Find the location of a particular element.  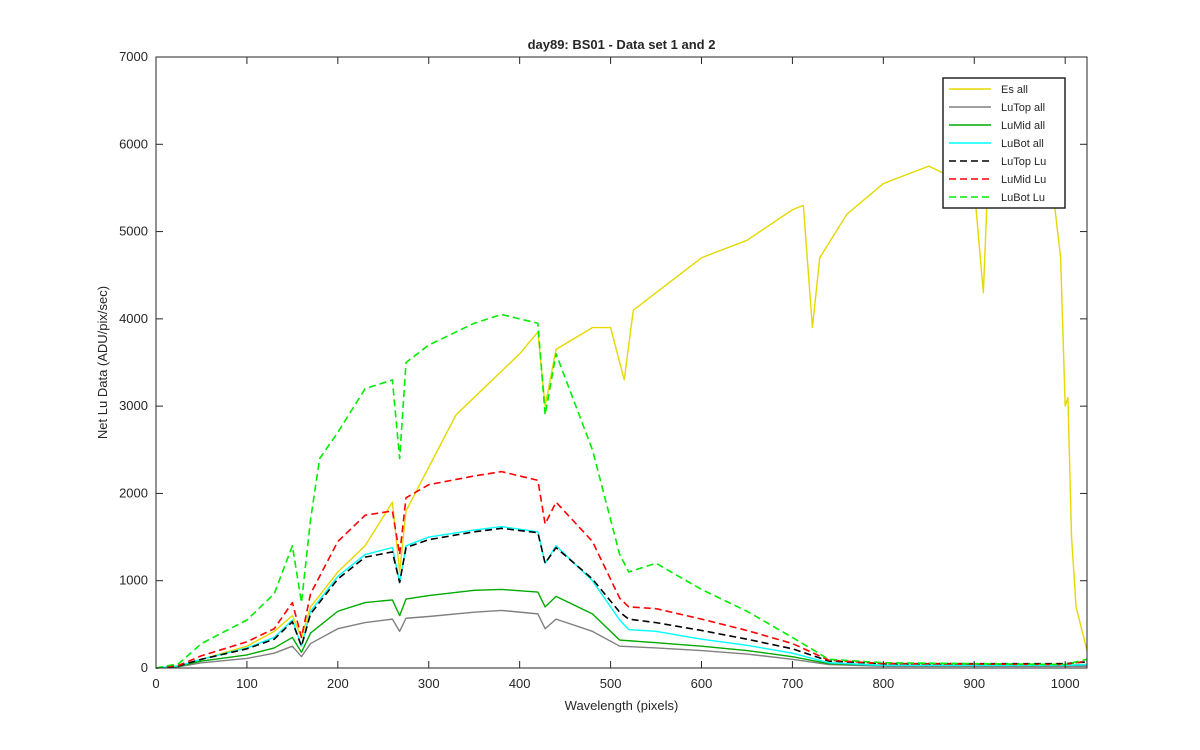

legend-label: Es all is located at coordinates (1014, 90).